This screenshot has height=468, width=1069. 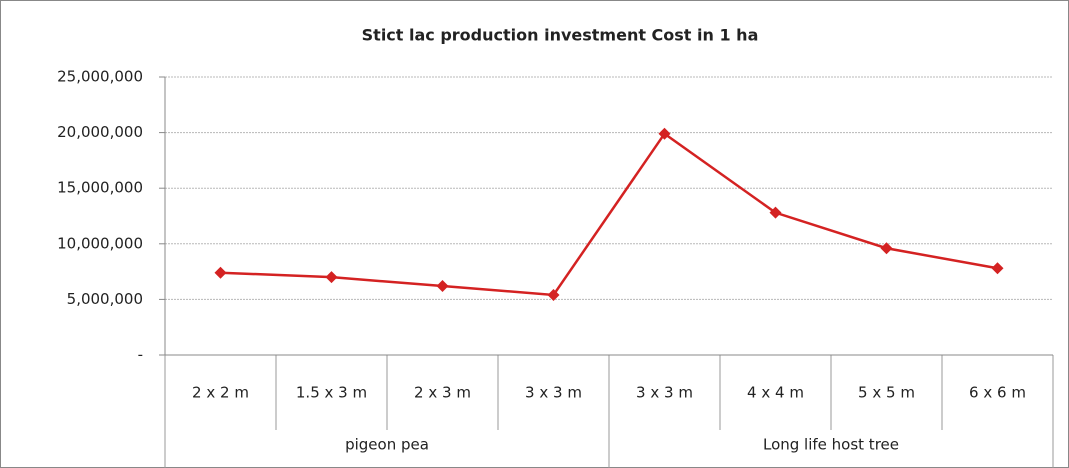 What do you see at coordinates (775, 393) in the screenshot?
I see `x-tick-label: 4 x 4 m` at bounding box center [775, 393].